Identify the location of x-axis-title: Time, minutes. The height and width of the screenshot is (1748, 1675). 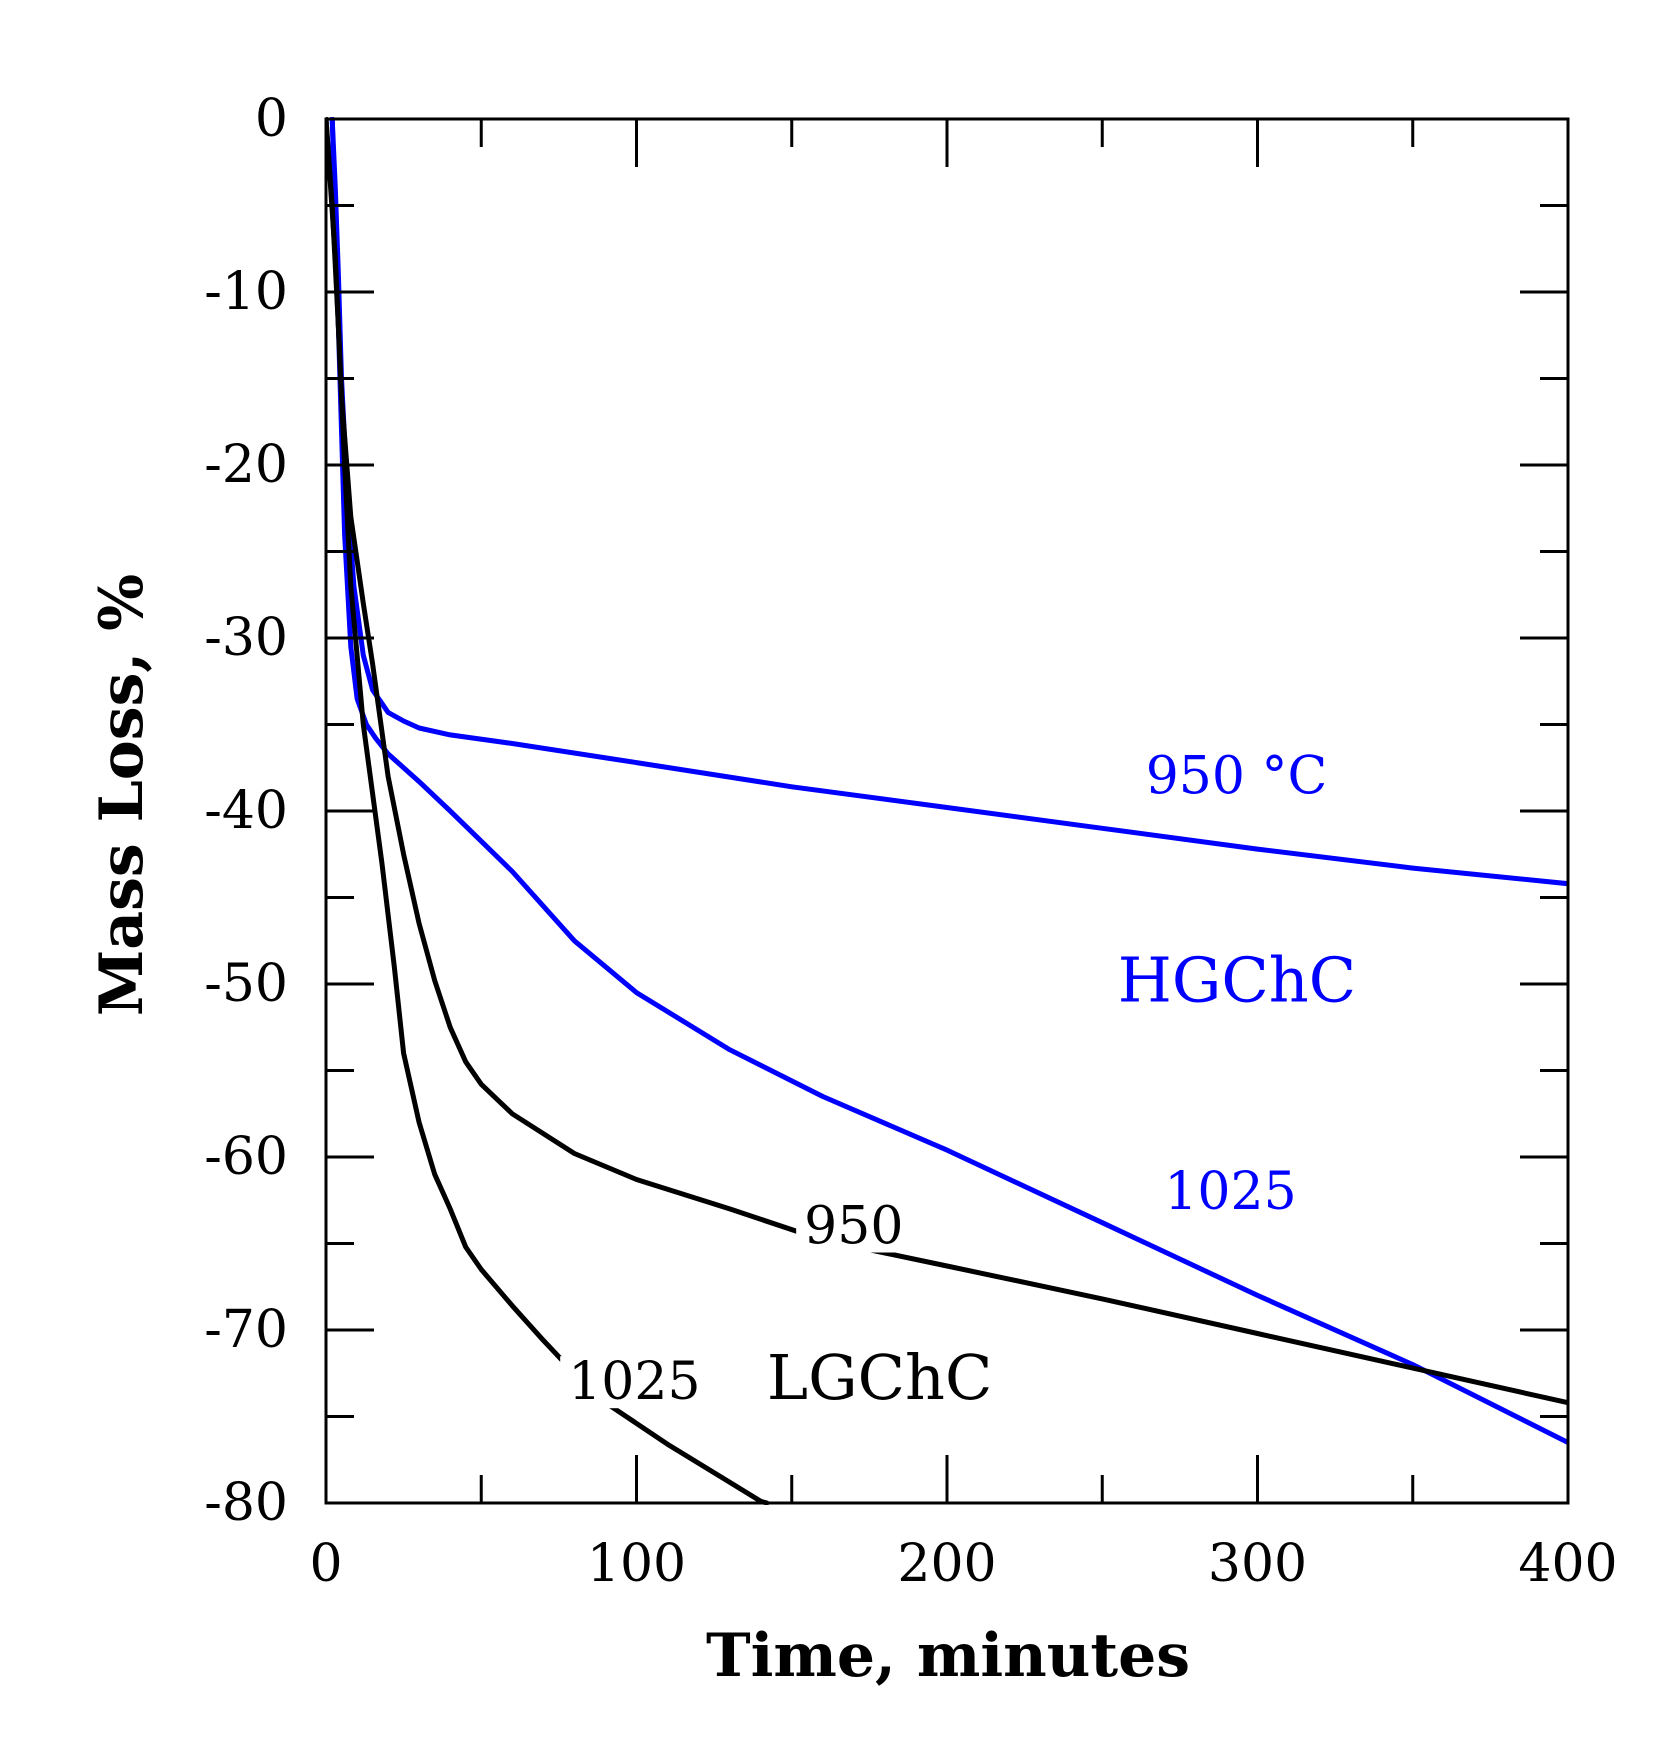
(948, 1656).